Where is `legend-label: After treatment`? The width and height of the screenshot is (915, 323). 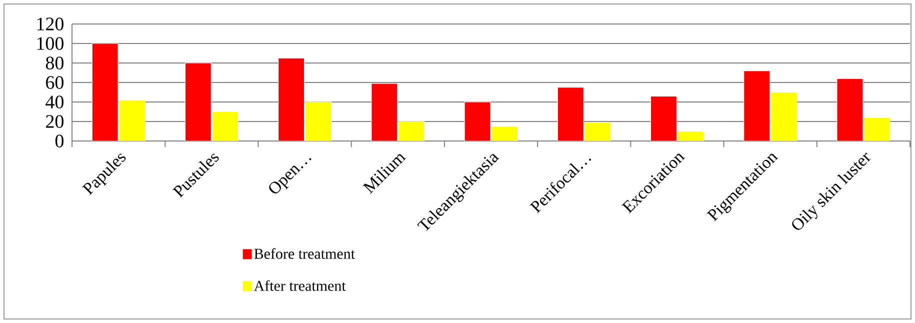
legend-label: After treatment is located at coordinates (300, 285).